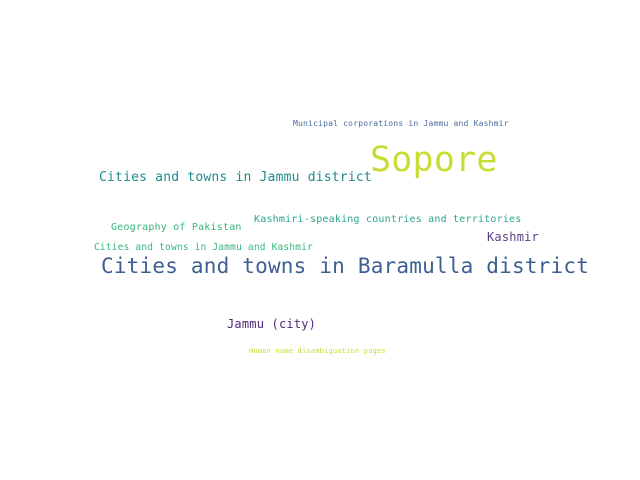  Describe the element at coordinates (235, 177) in the screenshot. I see `word-cities-jammu-district: Cities and towns in Jammu district` at that location.